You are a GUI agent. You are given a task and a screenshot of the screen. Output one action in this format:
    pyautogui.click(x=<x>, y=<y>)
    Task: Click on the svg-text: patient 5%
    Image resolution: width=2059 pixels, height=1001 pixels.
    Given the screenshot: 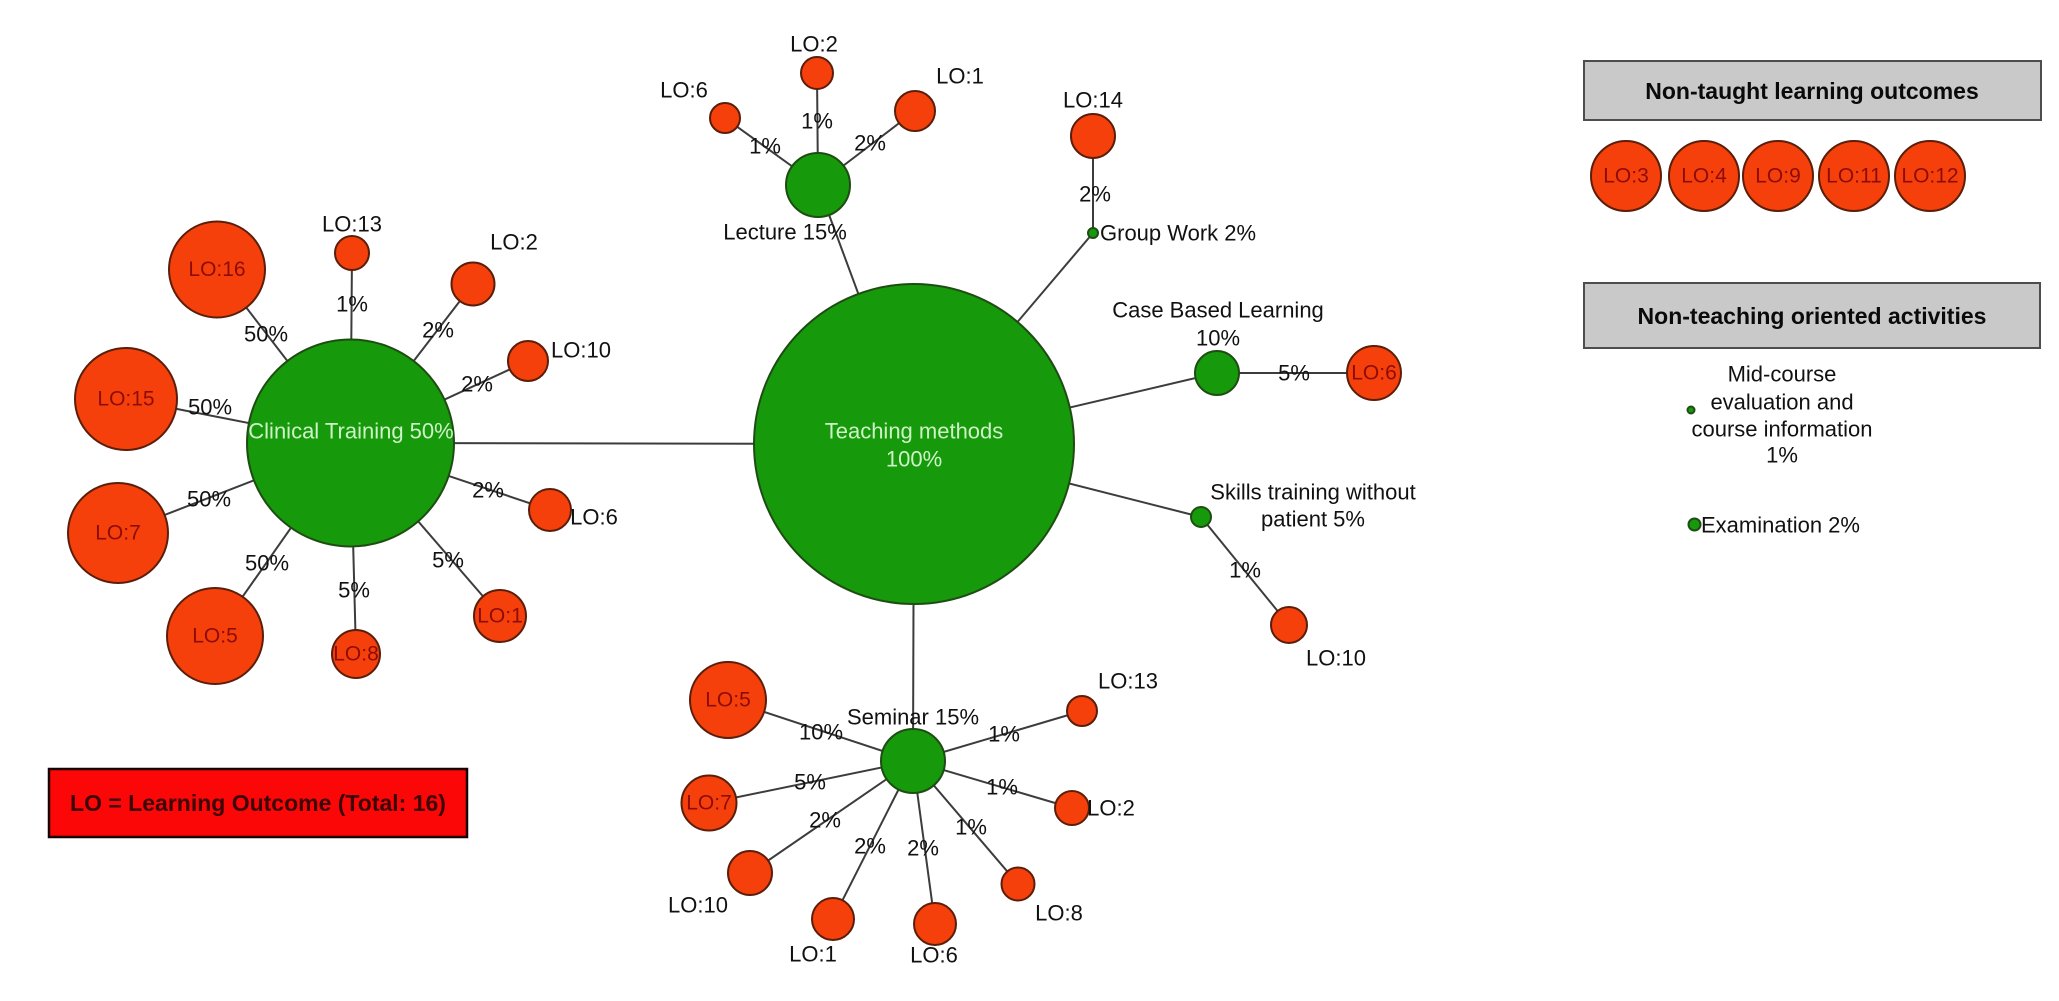 What is the action you would take?
    pyautogui.click(x=1313, y=519)
    